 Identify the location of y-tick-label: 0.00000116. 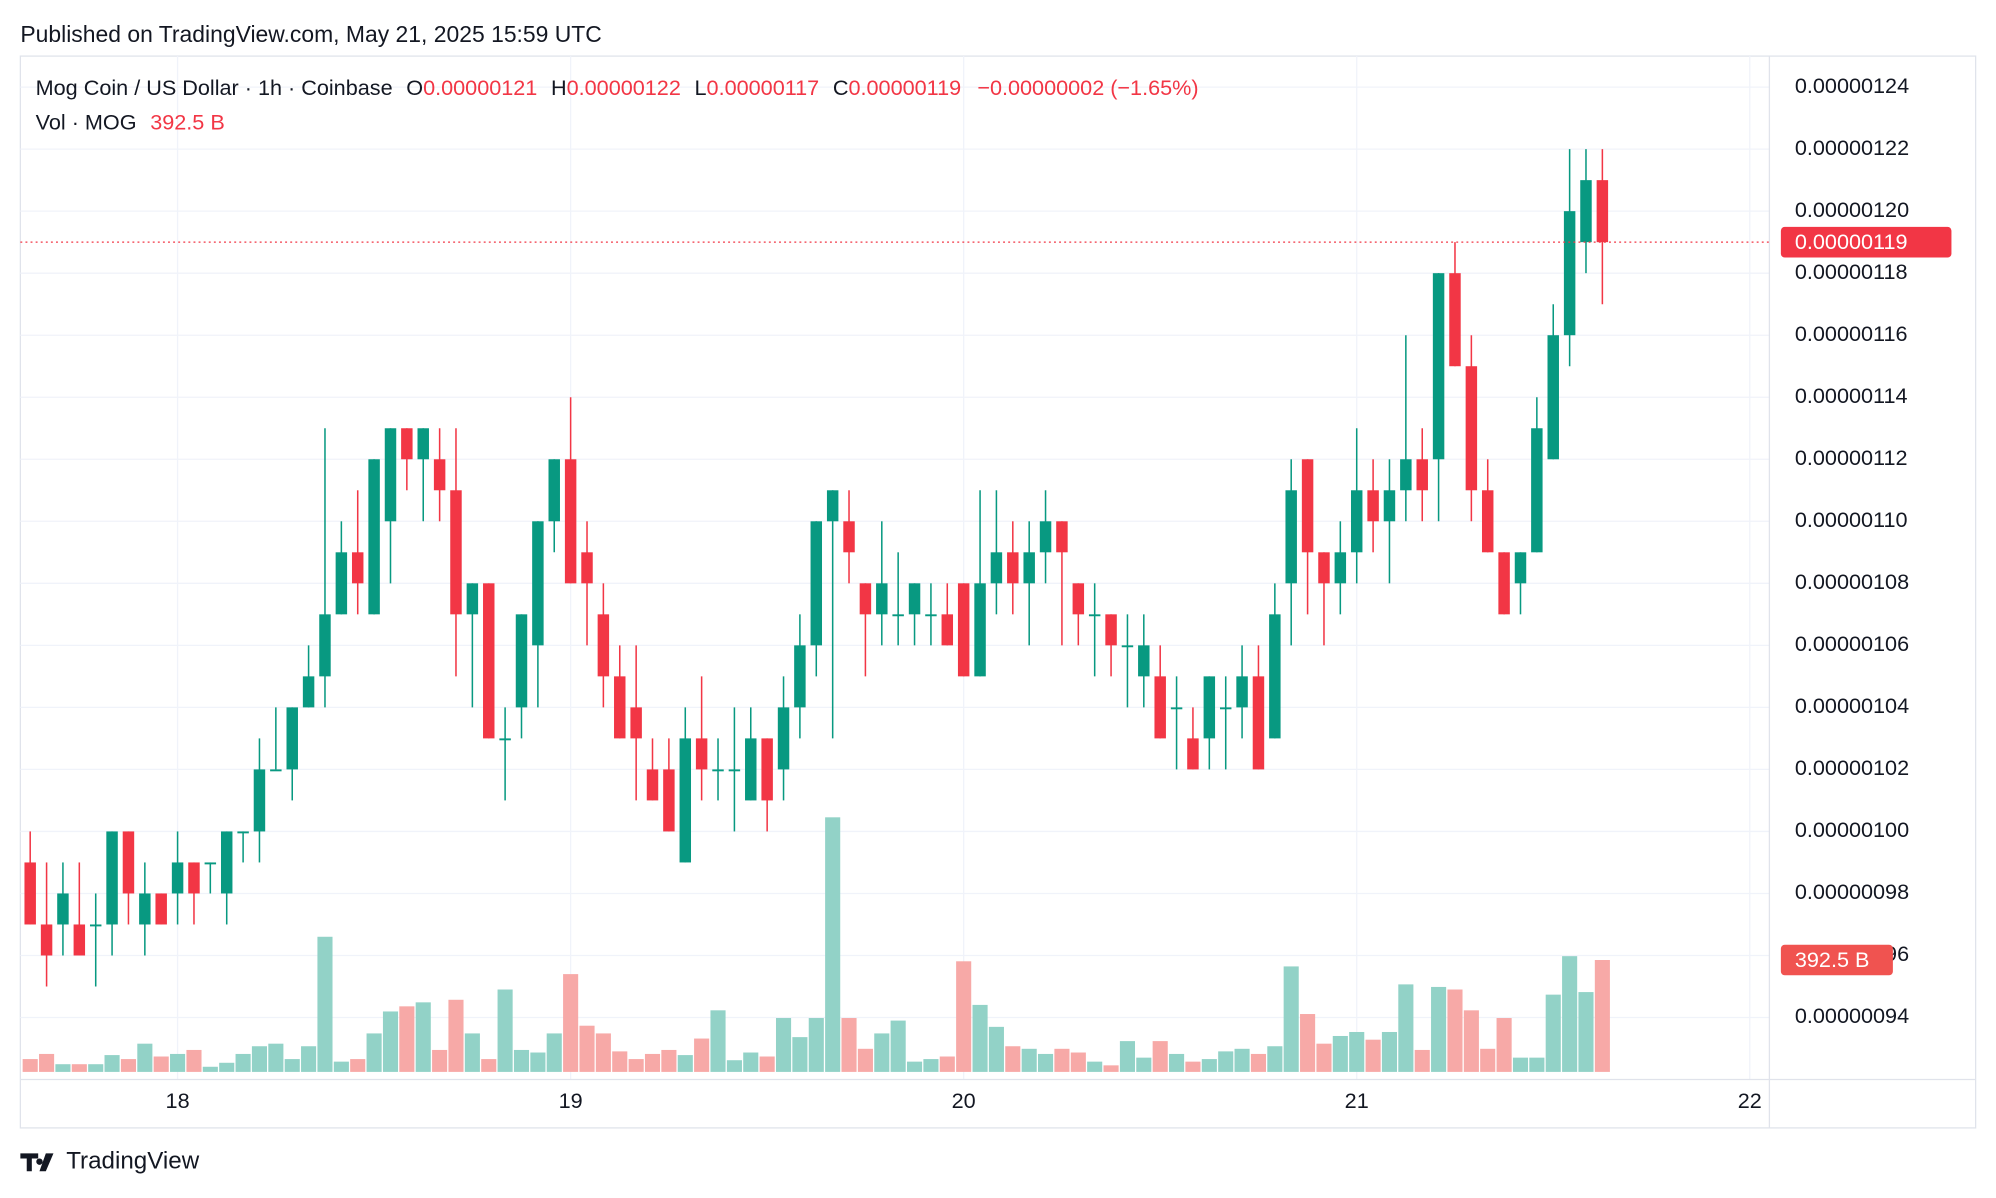
(1851, 333).